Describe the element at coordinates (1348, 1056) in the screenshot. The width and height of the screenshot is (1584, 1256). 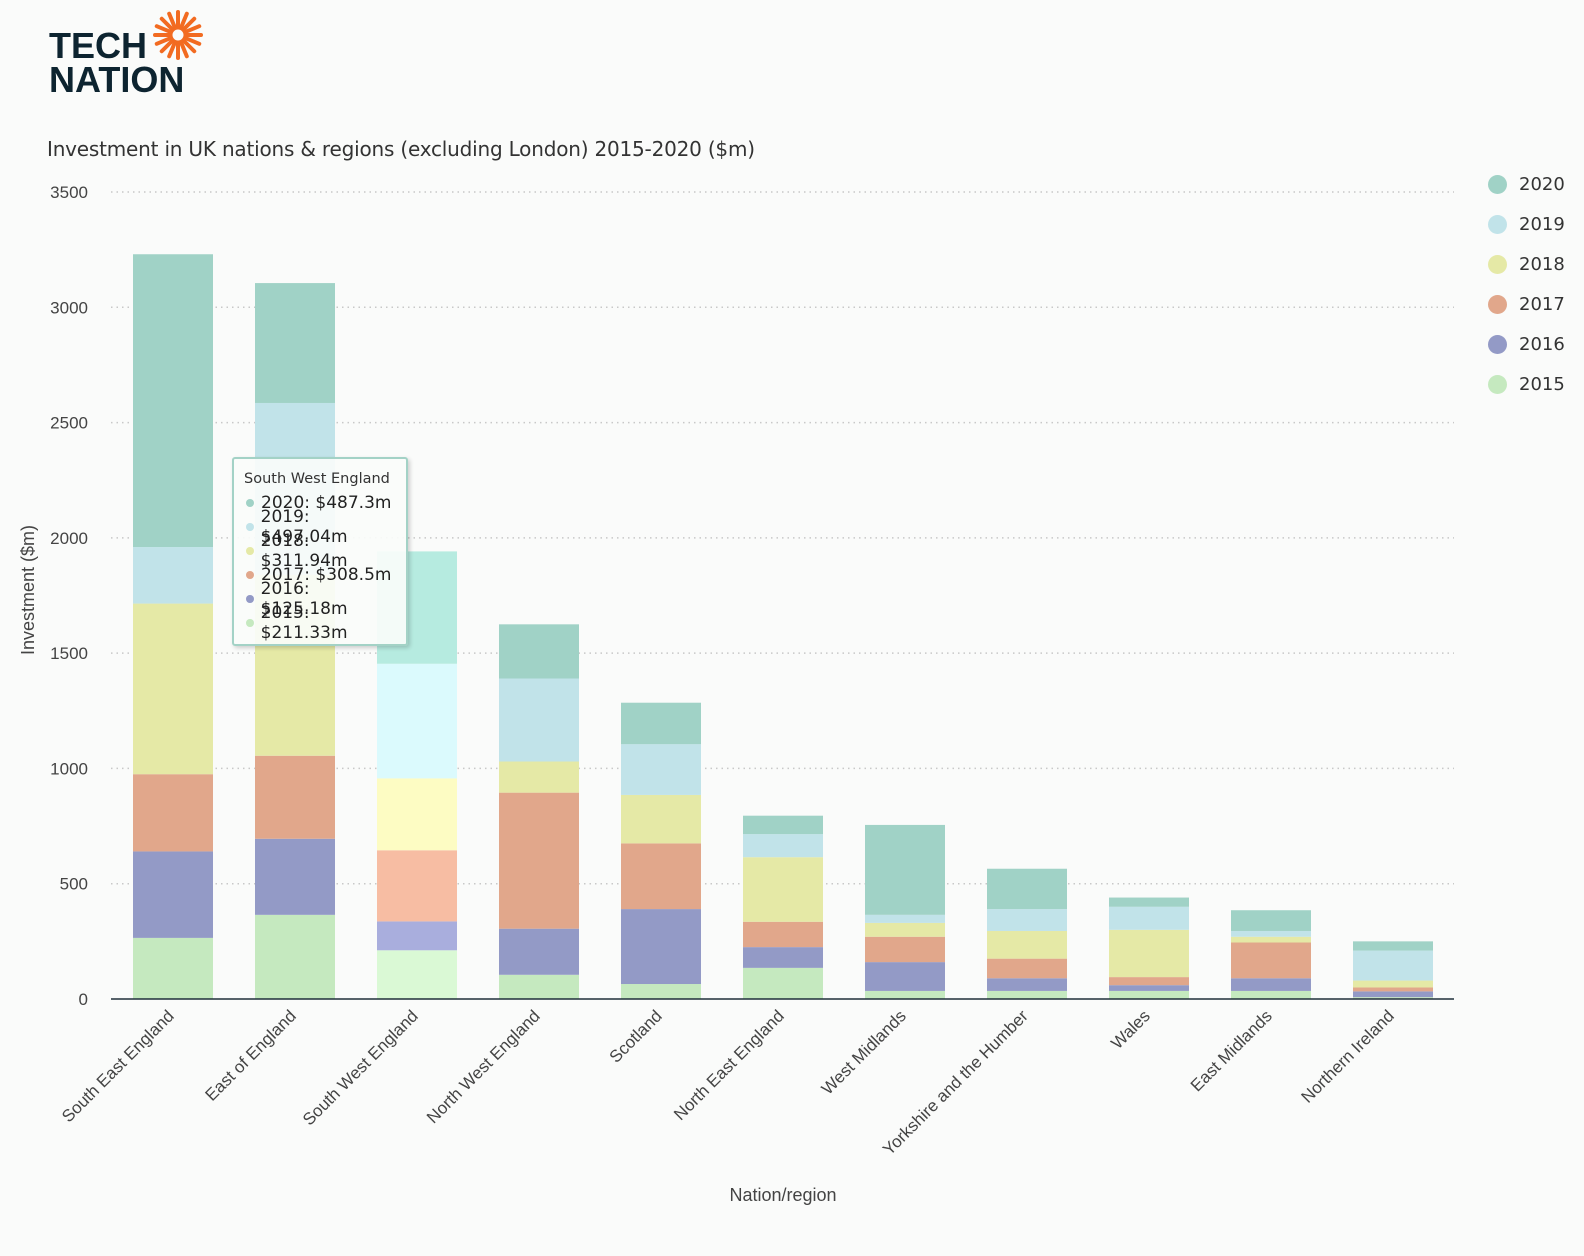
I see `x-tick-label: Northern Ireland` at that location.